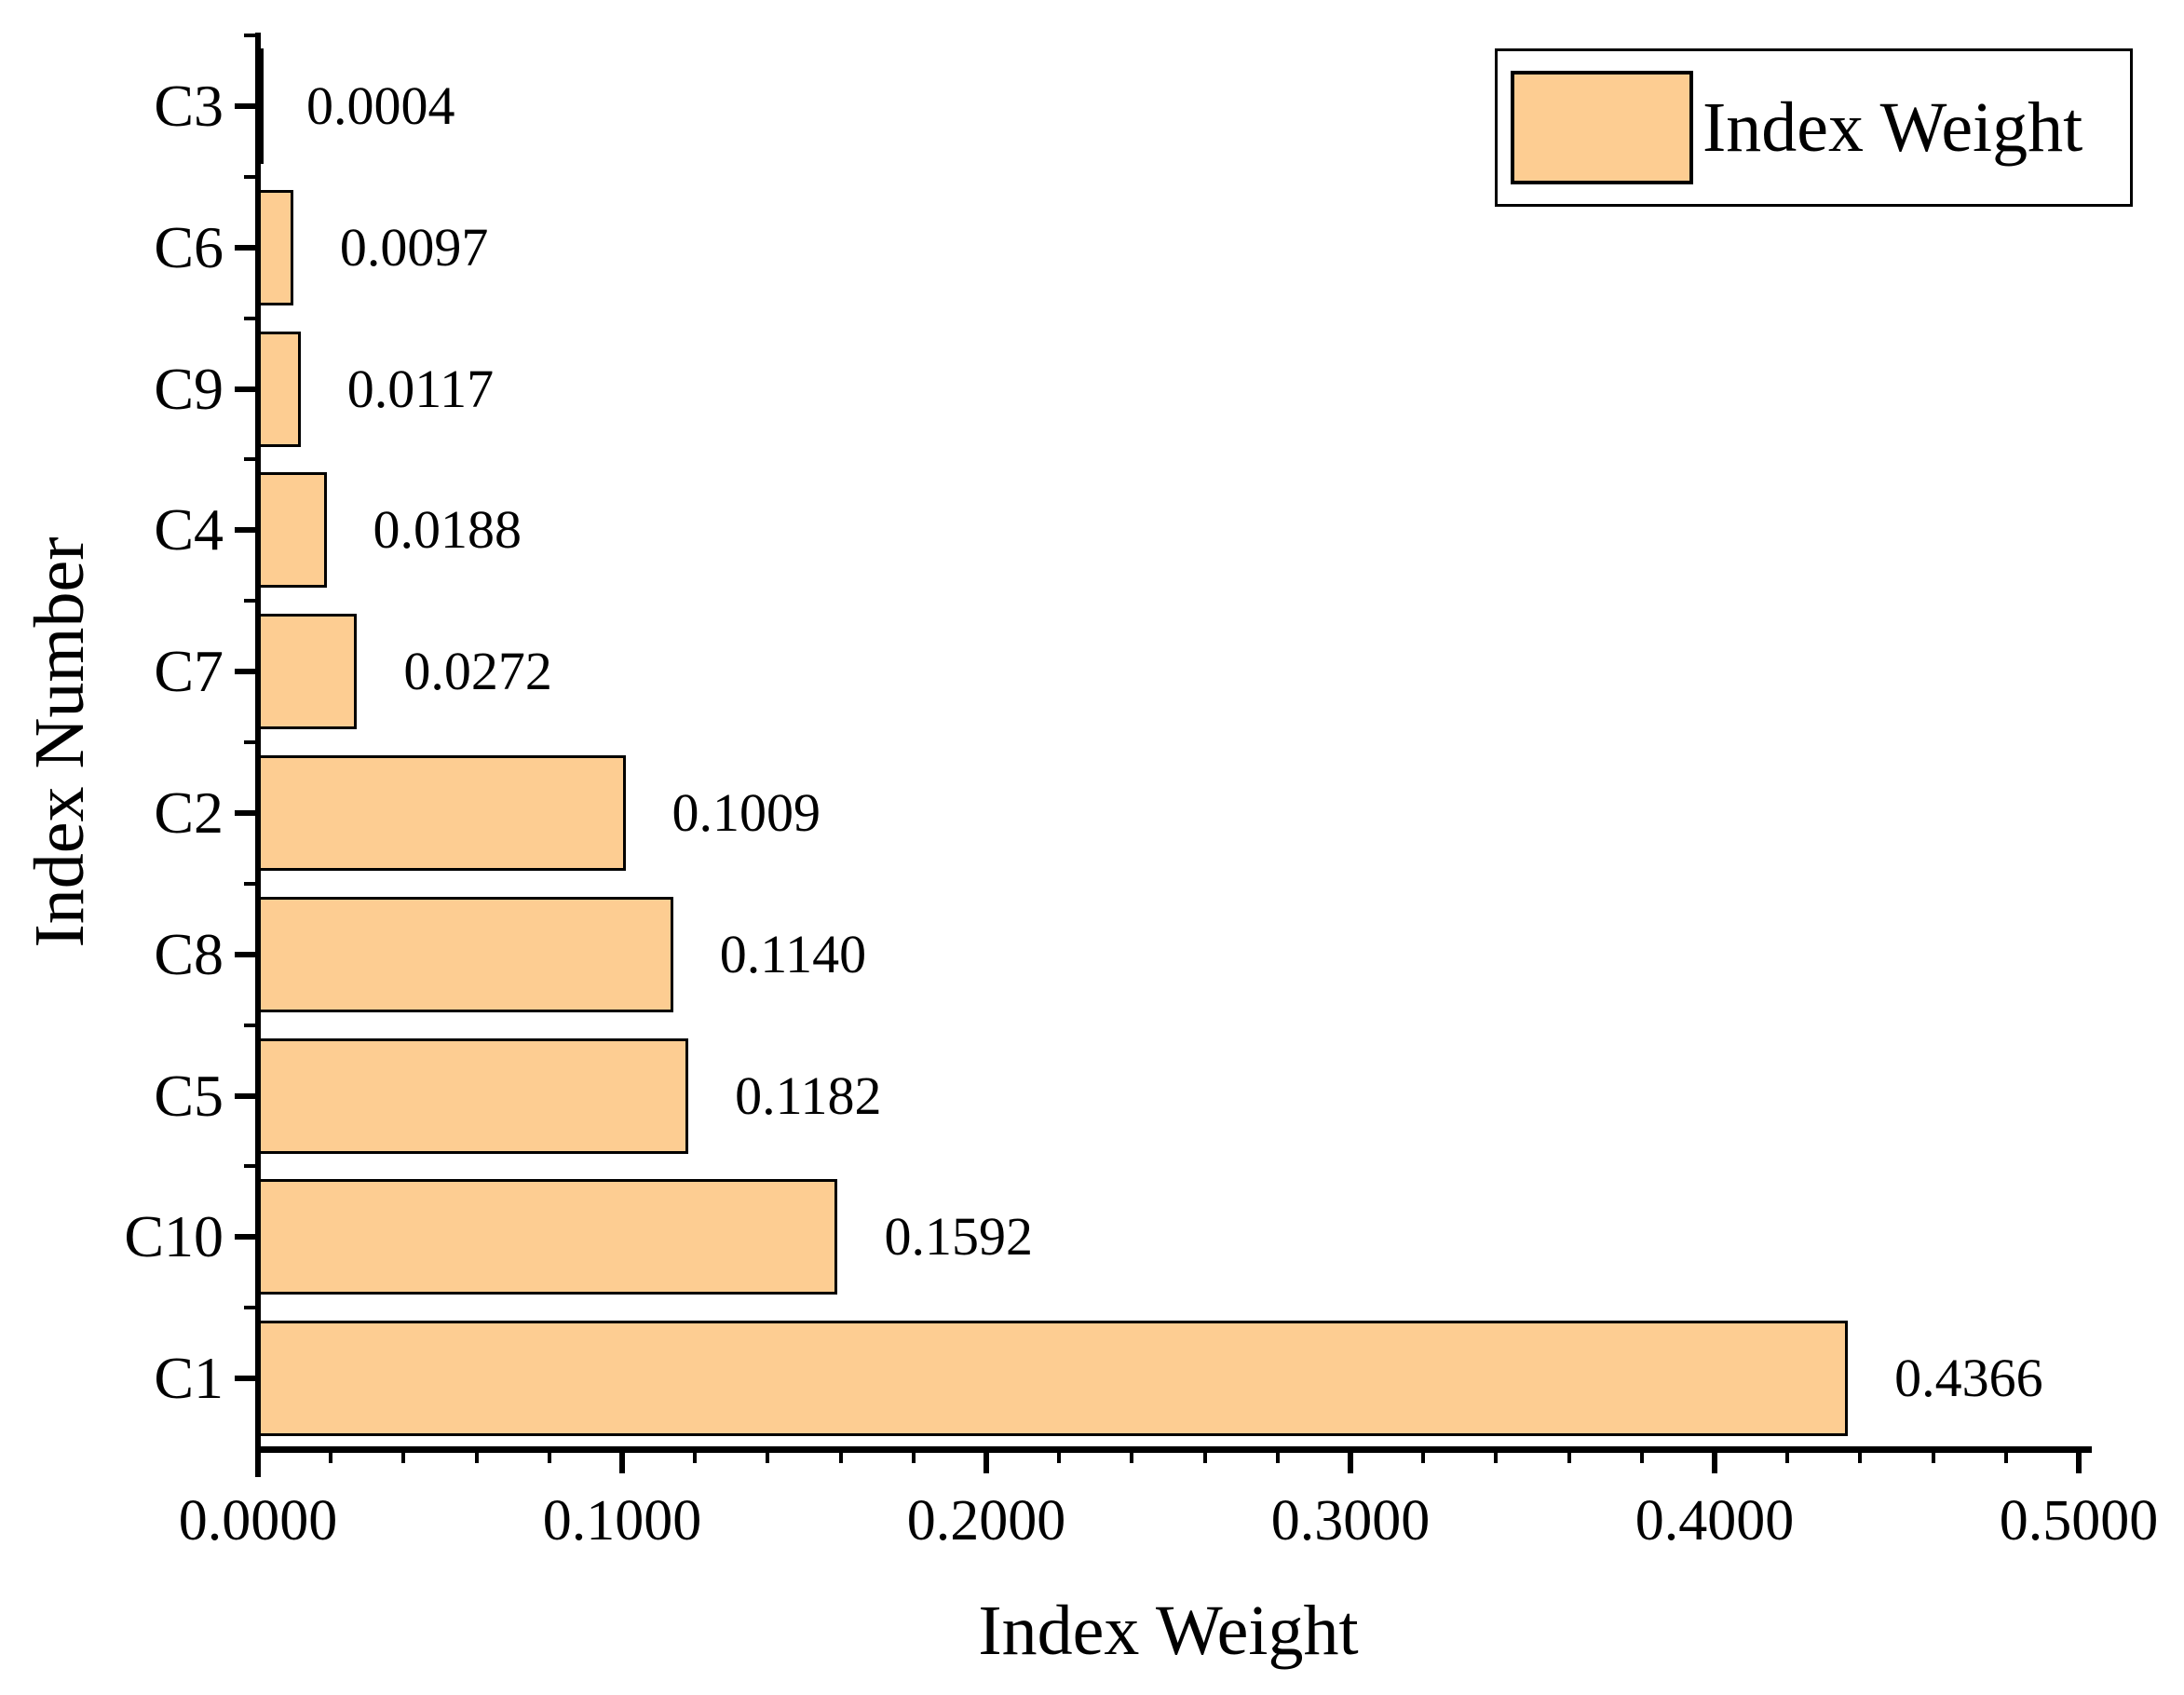 The image size is (2184, 1695). Describe the element at coordinates (189, 1096) in the screenshot. I see `category-label: C5` at that location.